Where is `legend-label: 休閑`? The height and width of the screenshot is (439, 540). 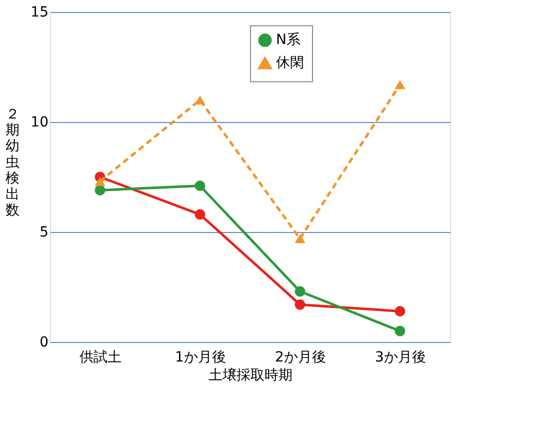
legend-label: 休閑 is located at coordinates (290, 63).